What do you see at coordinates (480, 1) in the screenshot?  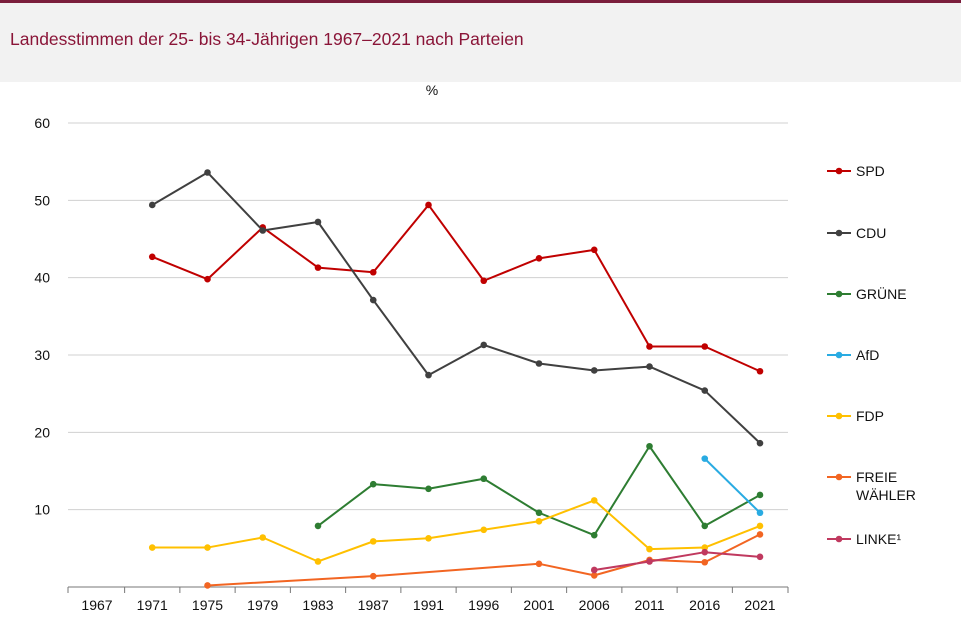 I see `top-accent-bar` at bounding box center [480, 1].